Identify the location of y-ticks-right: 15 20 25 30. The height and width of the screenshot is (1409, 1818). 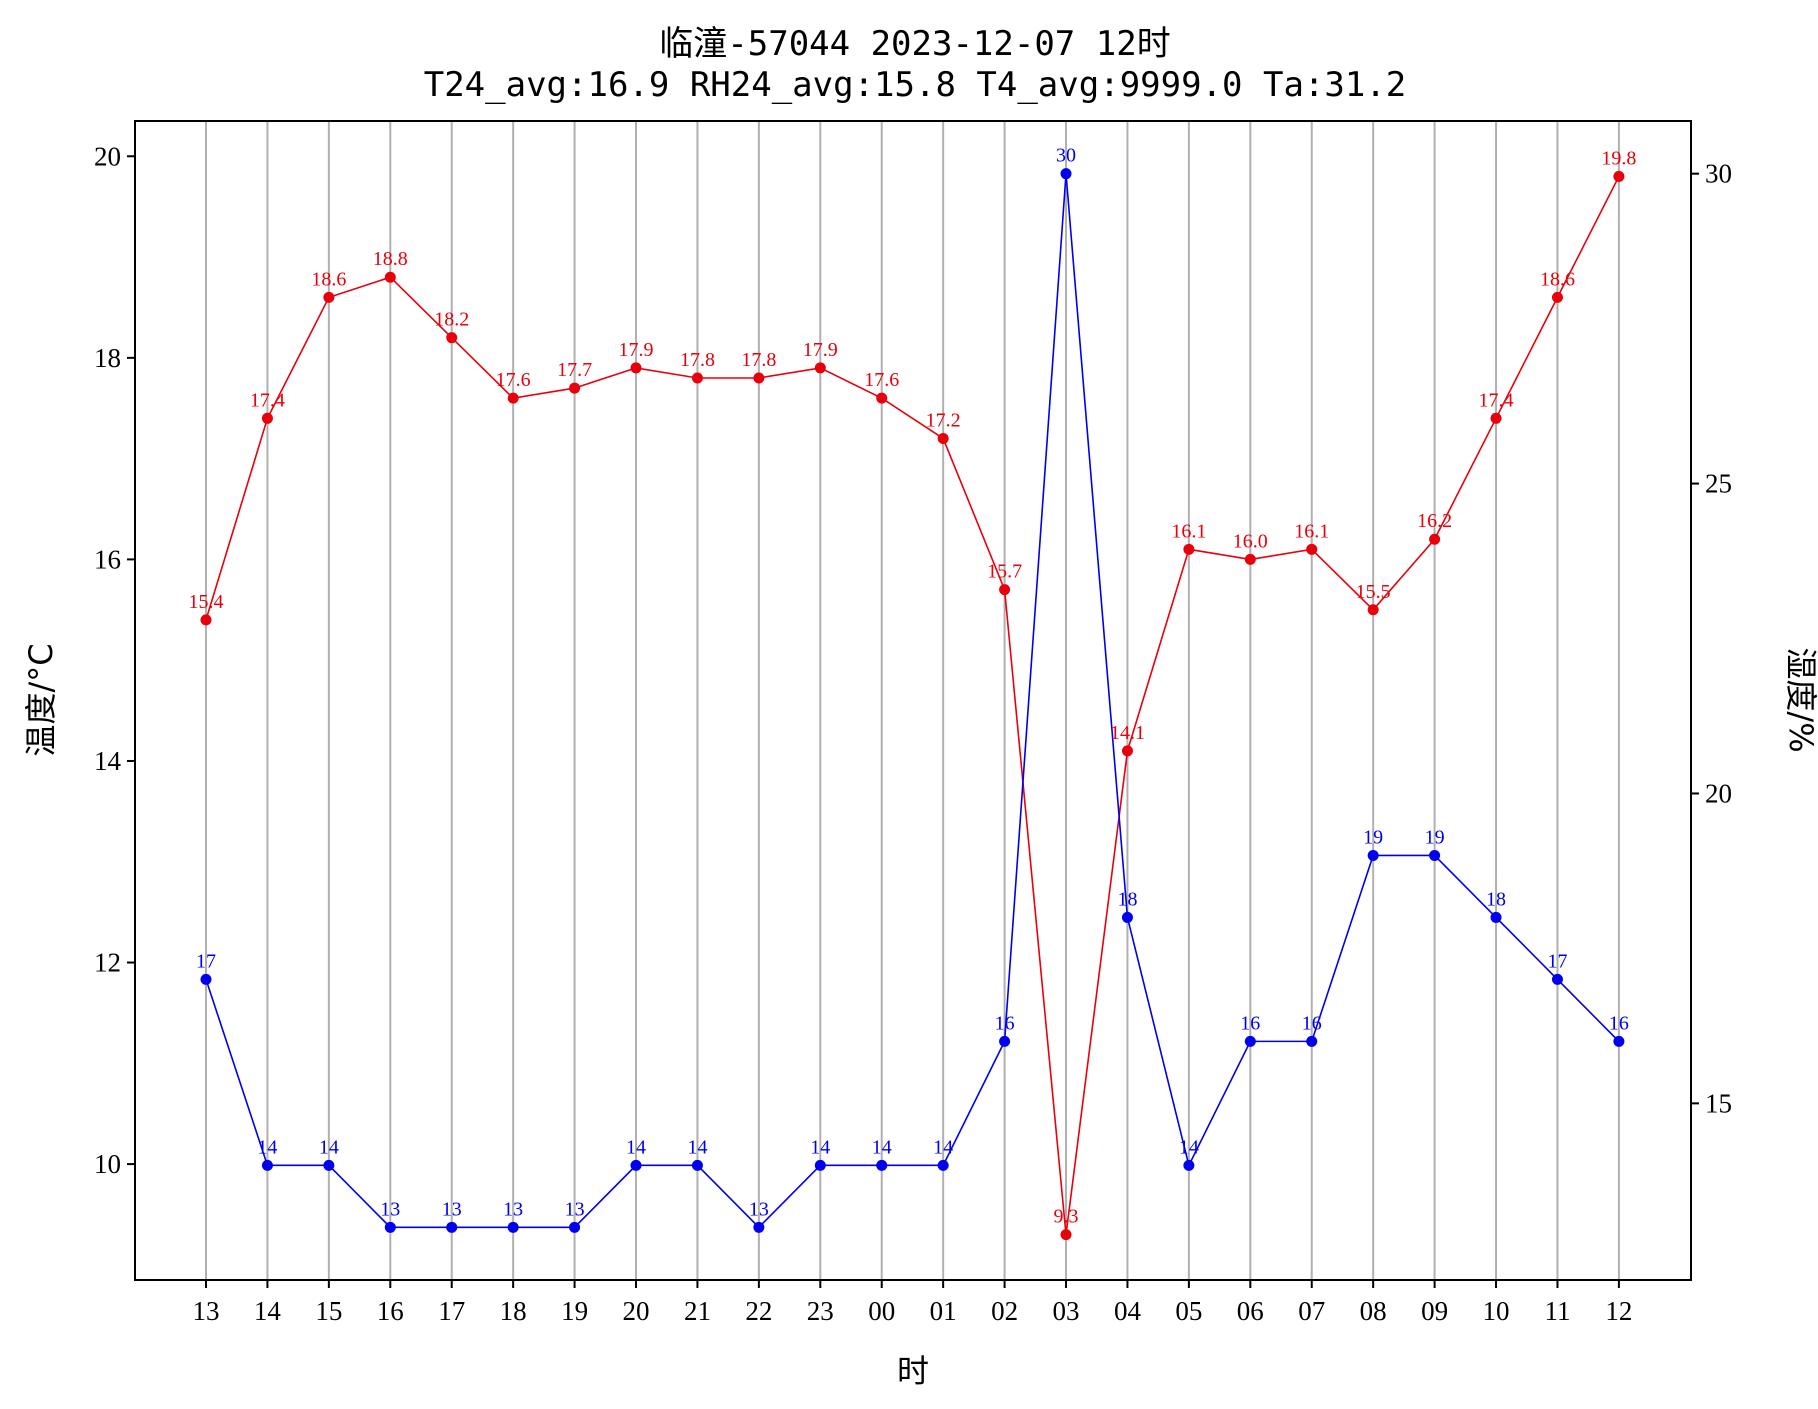
(1711, 638).